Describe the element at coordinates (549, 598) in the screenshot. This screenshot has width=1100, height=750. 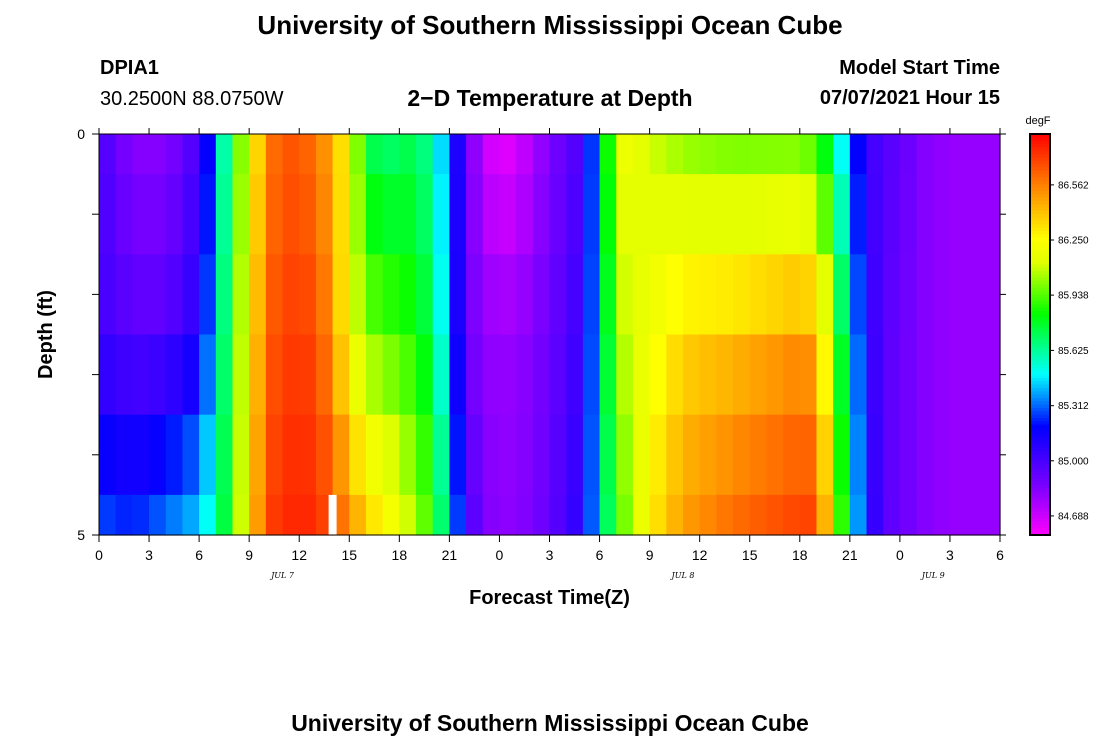
I see `x-axis-title: Forecast Time(Z)` at that location.